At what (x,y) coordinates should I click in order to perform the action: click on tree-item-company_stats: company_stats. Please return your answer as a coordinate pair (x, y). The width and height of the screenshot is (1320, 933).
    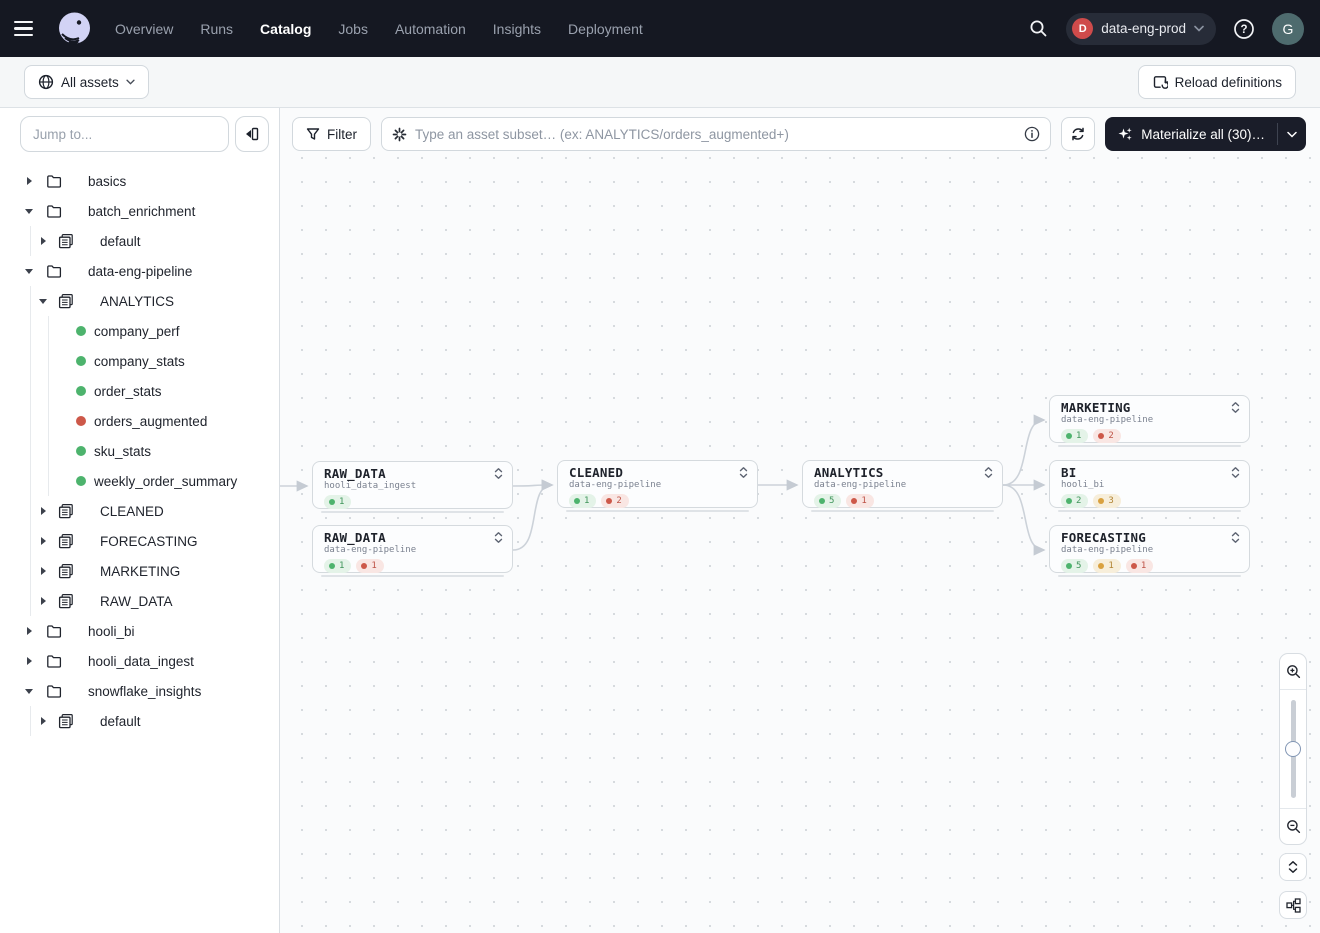
    Looking at the image, I should click on (139, 361).